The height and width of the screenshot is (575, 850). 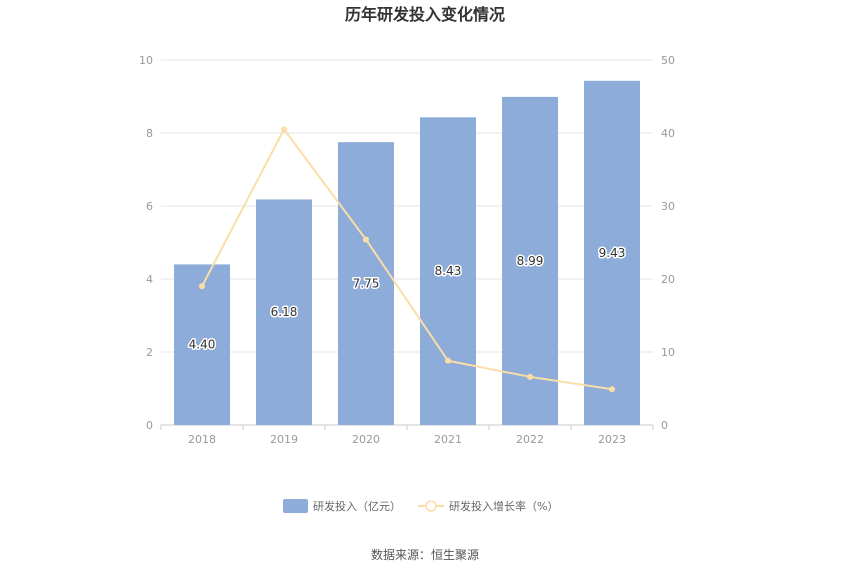 I want to click on legend-bar-swatch, so click(x=295, y=506).